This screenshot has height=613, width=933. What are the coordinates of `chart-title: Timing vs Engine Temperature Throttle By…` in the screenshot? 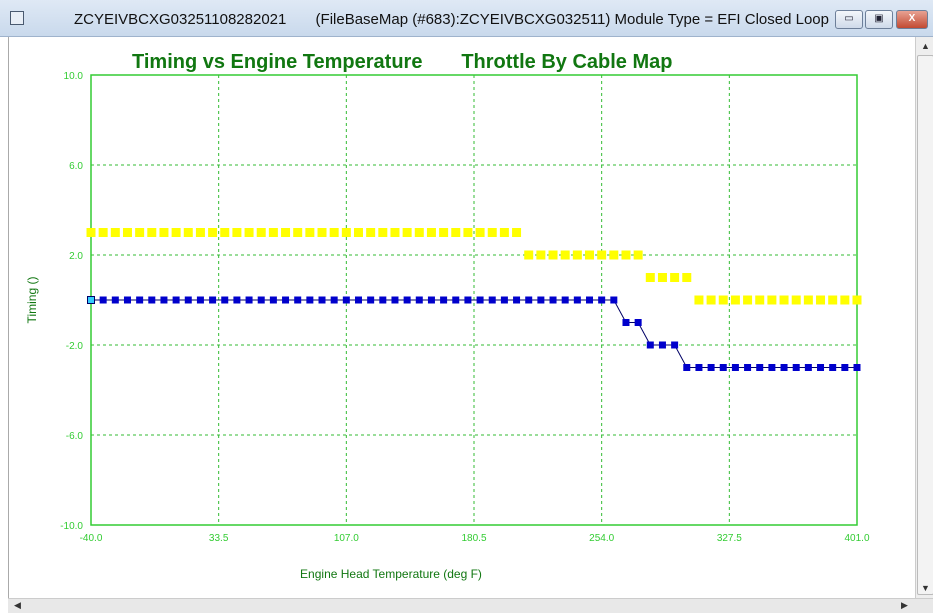 It's located at (402, 62).